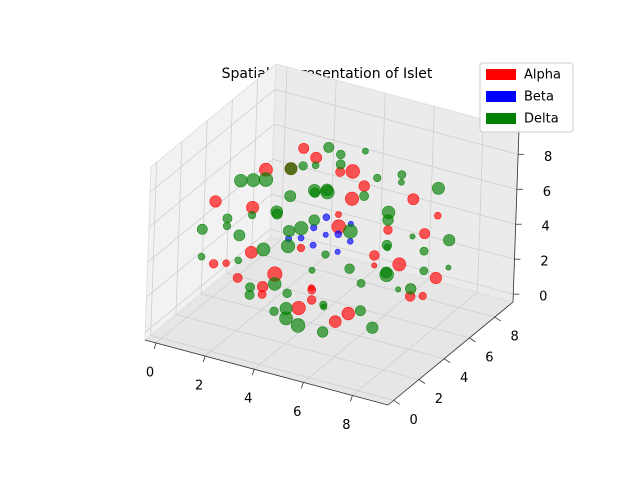  I want to click on y-tick-label: 2, so click(439, 399).